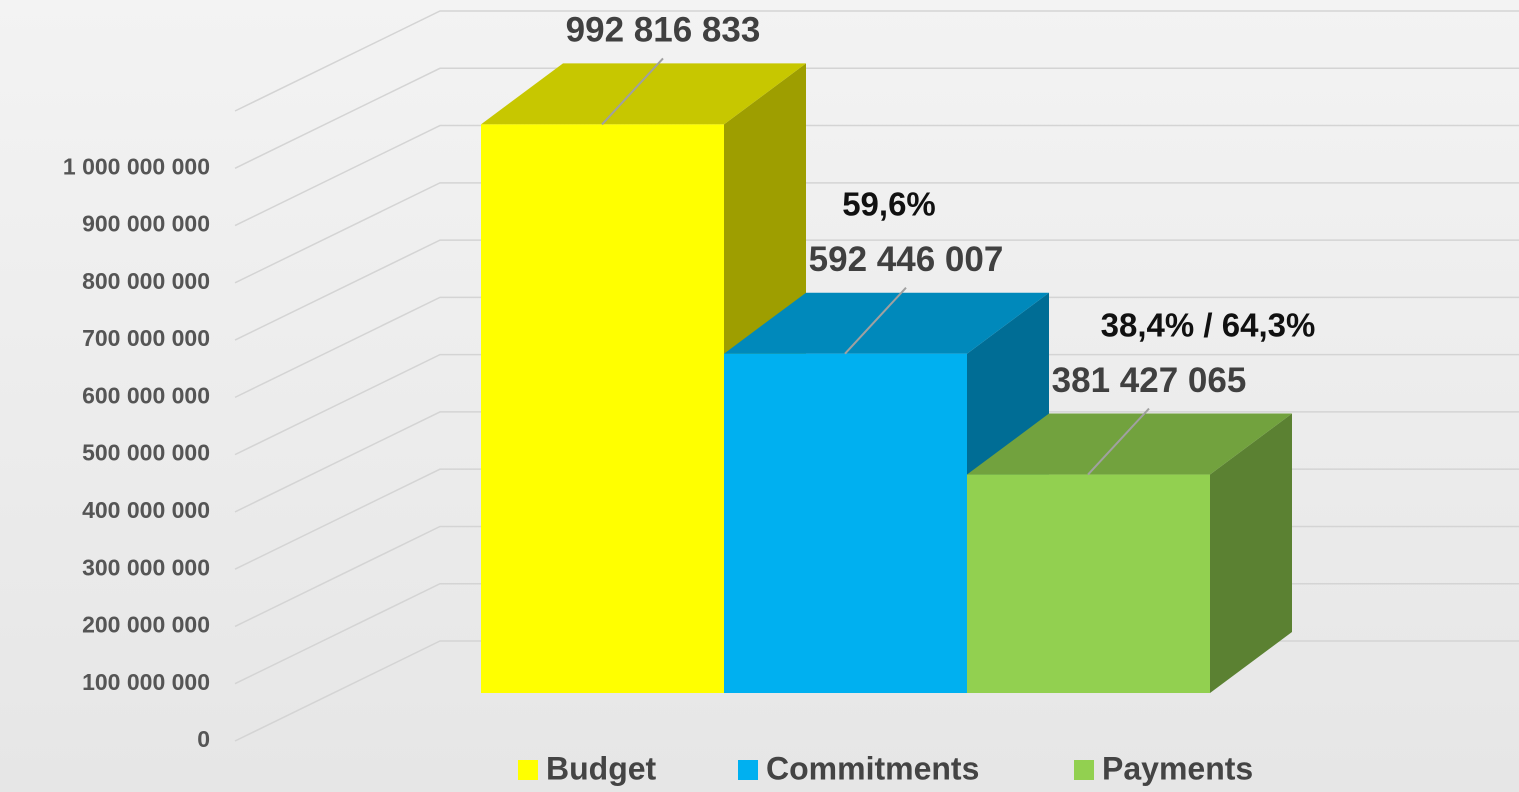 This screenshot has height=792, width=1519. I want to click on value-label: 381 427 065, so click(1149, 380).